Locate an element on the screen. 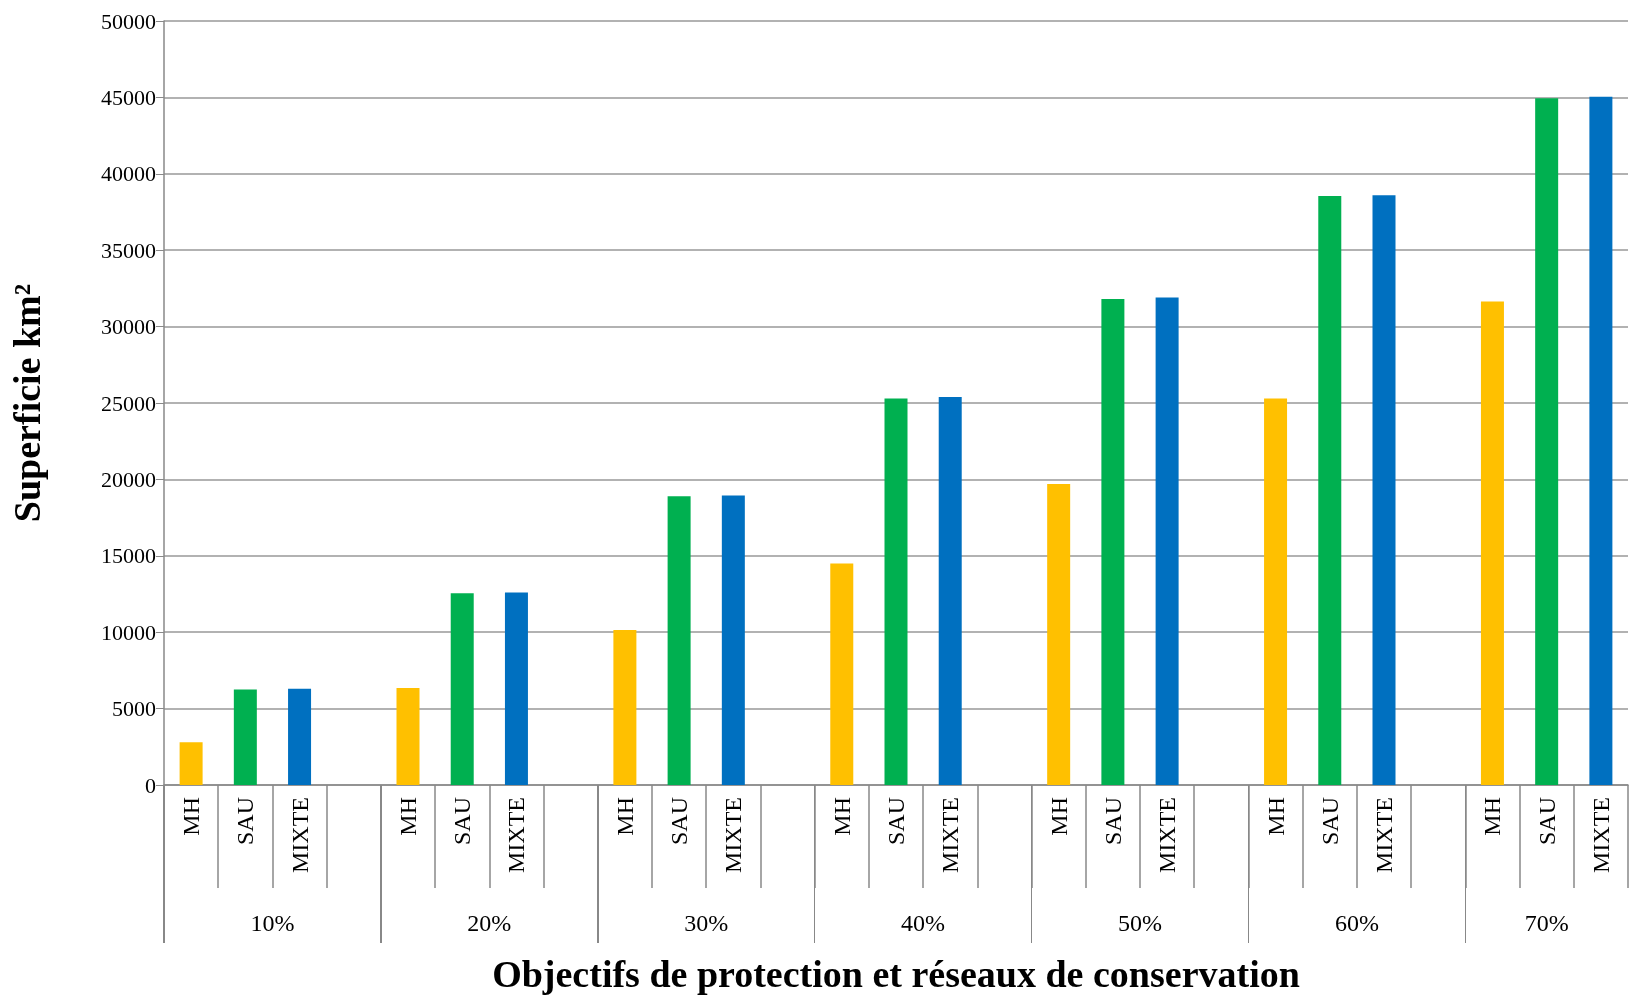 The image size is (1629, 998). y-tick-label: 10000 is located at coordinates (128, 632).